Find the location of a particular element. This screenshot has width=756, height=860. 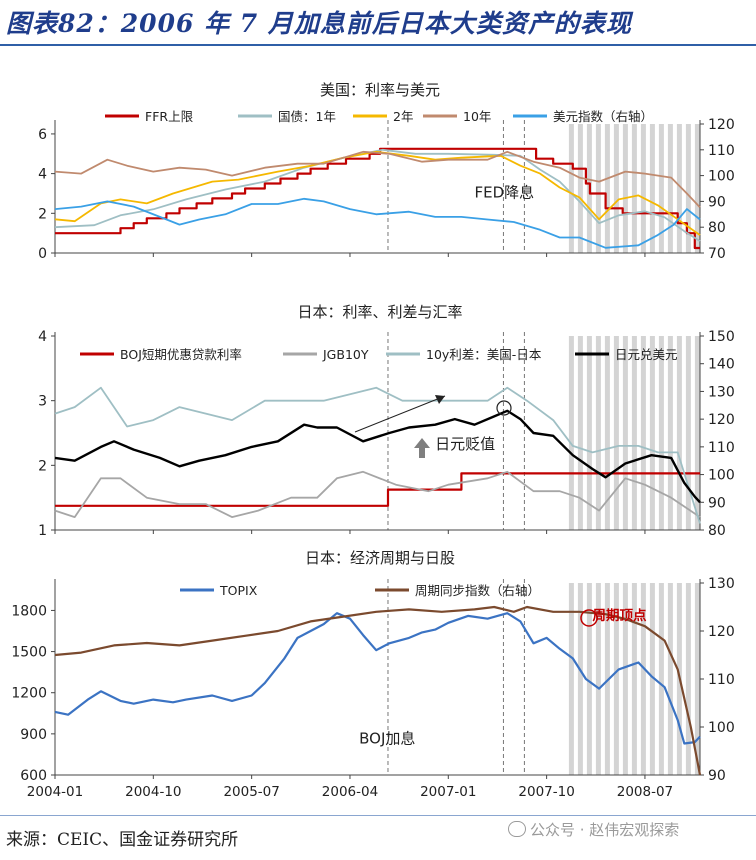

wechat-icon is located at coordinates (517, 829).